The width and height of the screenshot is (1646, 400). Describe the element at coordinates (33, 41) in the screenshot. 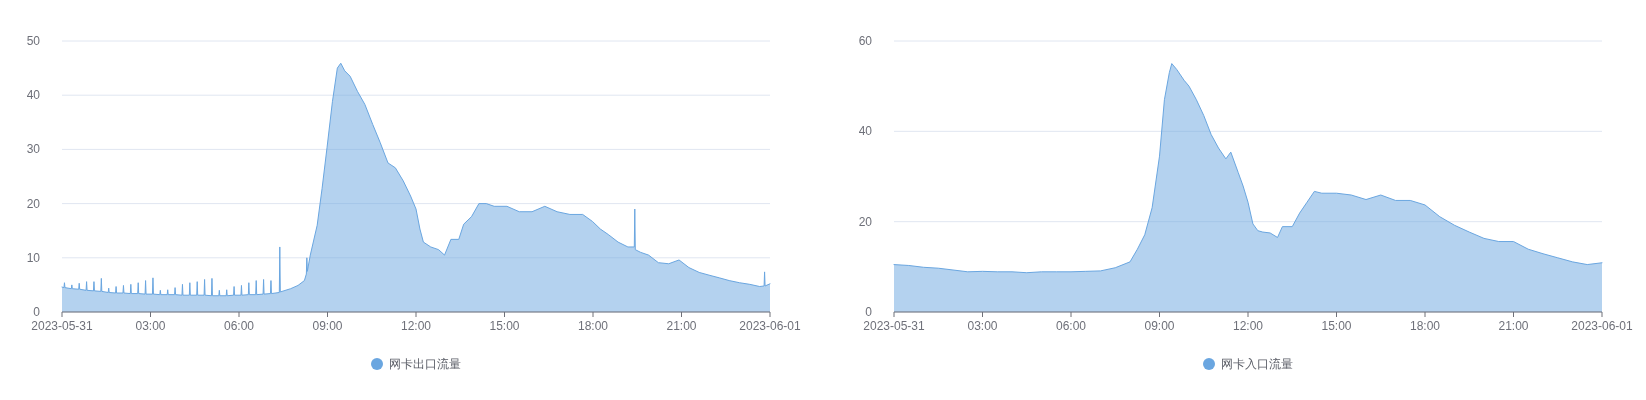

I see `y-tick-label: 50` at that location.